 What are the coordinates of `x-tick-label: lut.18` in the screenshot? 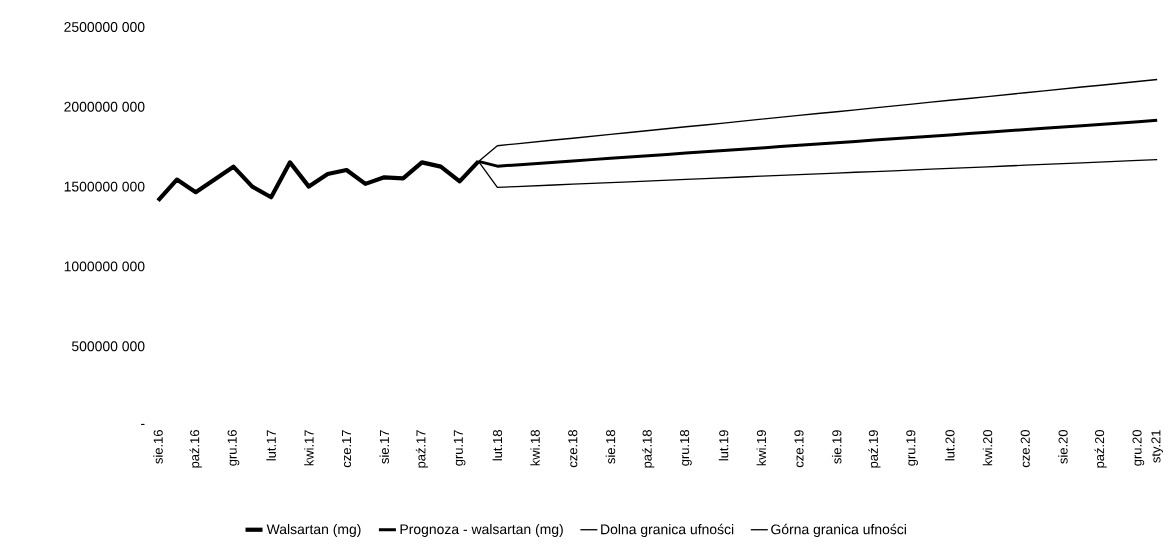 It's located at (497, 445).